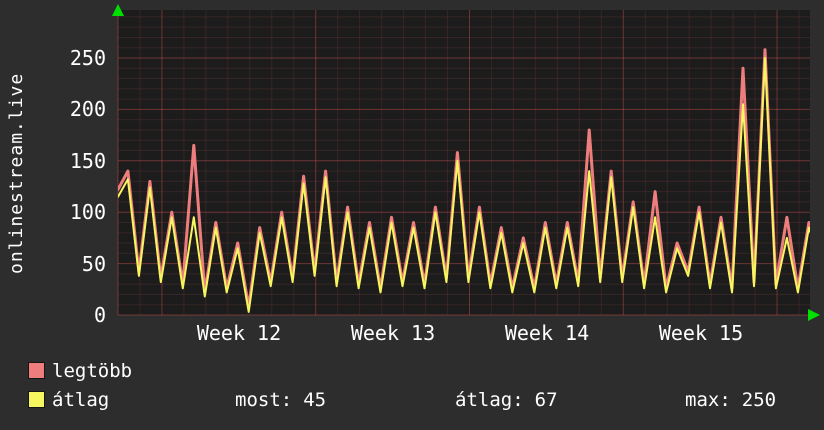  What do you see at coordinates (16, 173) in the screenshot?
I see `vertical-axis-title: onlinestream.live` at bounding box center [16, 173].